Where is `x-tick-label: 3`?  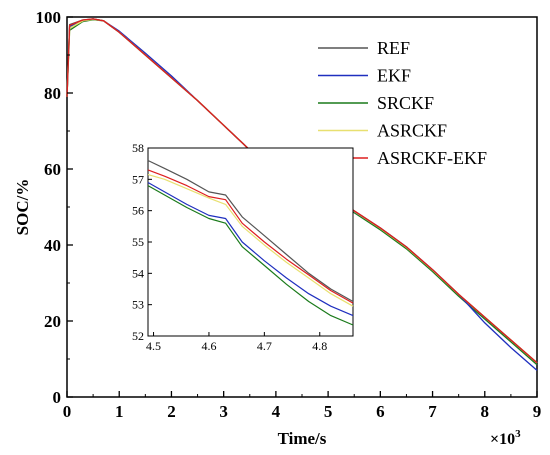
x-tick-label: 3 is located at coordinates (223, 411).